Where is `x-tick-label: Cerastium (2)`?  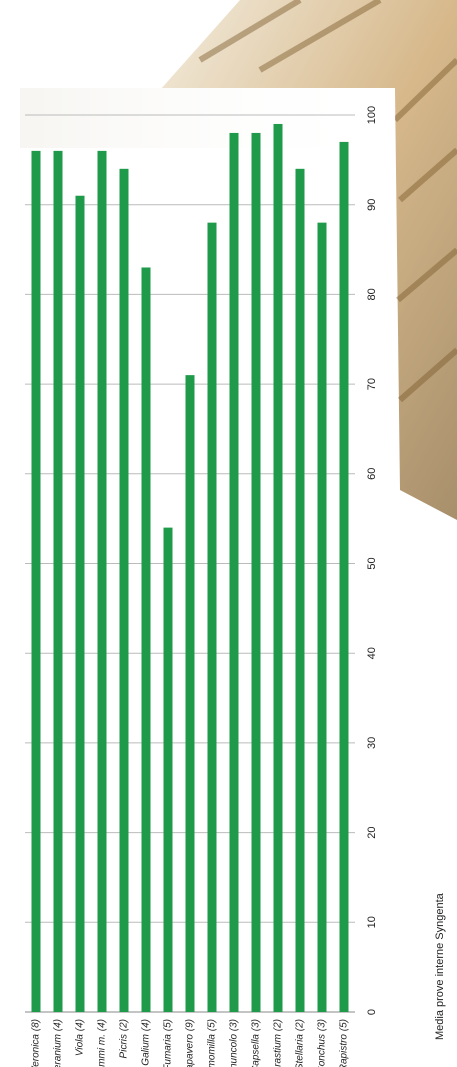 x-tick-label: Cerastium (2) is located at coordinates (278, 1043).